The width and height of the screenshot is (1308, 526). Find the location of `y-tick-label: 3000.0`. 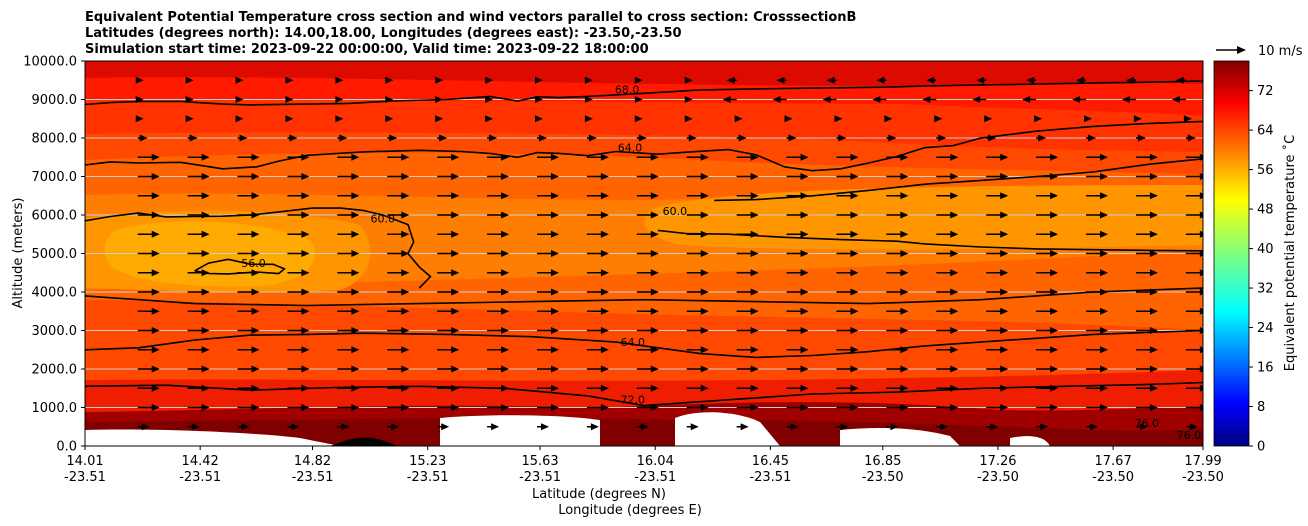

y-tick-label: 3000.0 is located at coordinates (55, 331).